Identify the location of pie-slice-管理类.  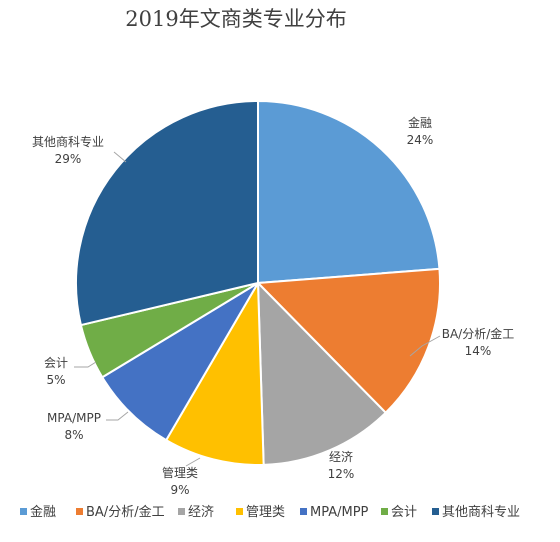
(214, 372).